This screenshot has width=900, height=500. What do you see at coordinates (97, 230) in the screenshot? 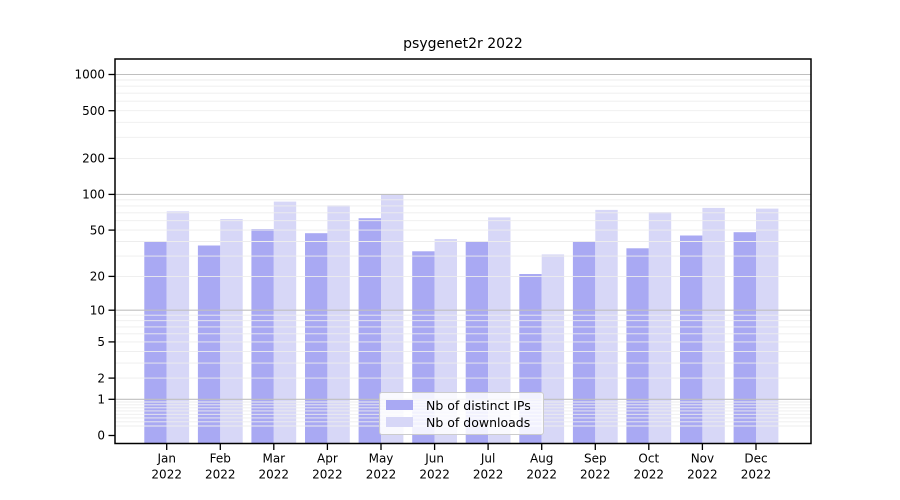
I see `y-axis-tick-label: 50` at bounding box center [97, 230].